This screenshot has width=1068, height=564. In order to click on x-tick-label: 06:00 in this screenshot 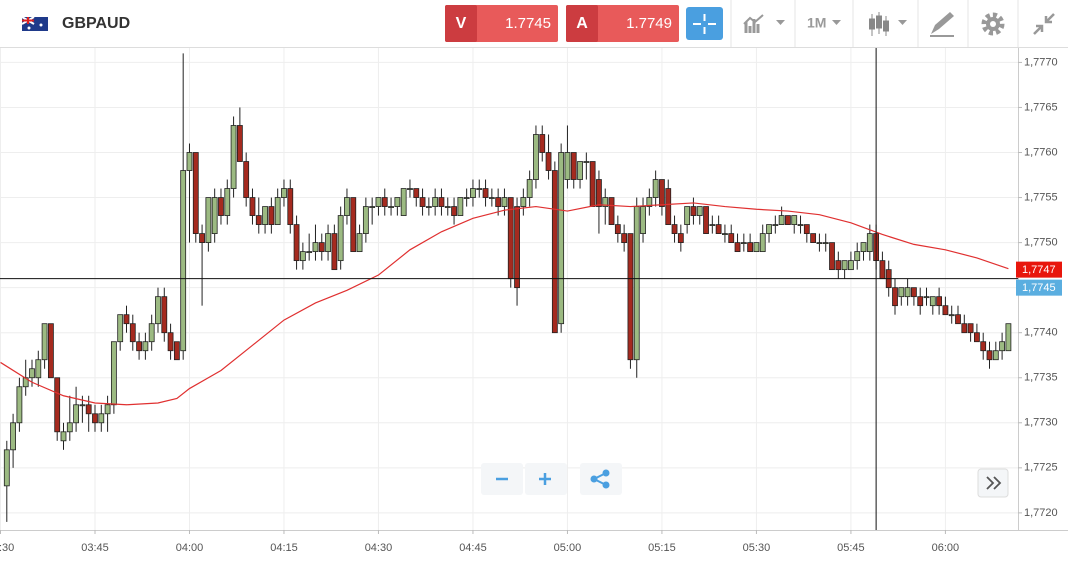, I will do `click(946, 548)`.